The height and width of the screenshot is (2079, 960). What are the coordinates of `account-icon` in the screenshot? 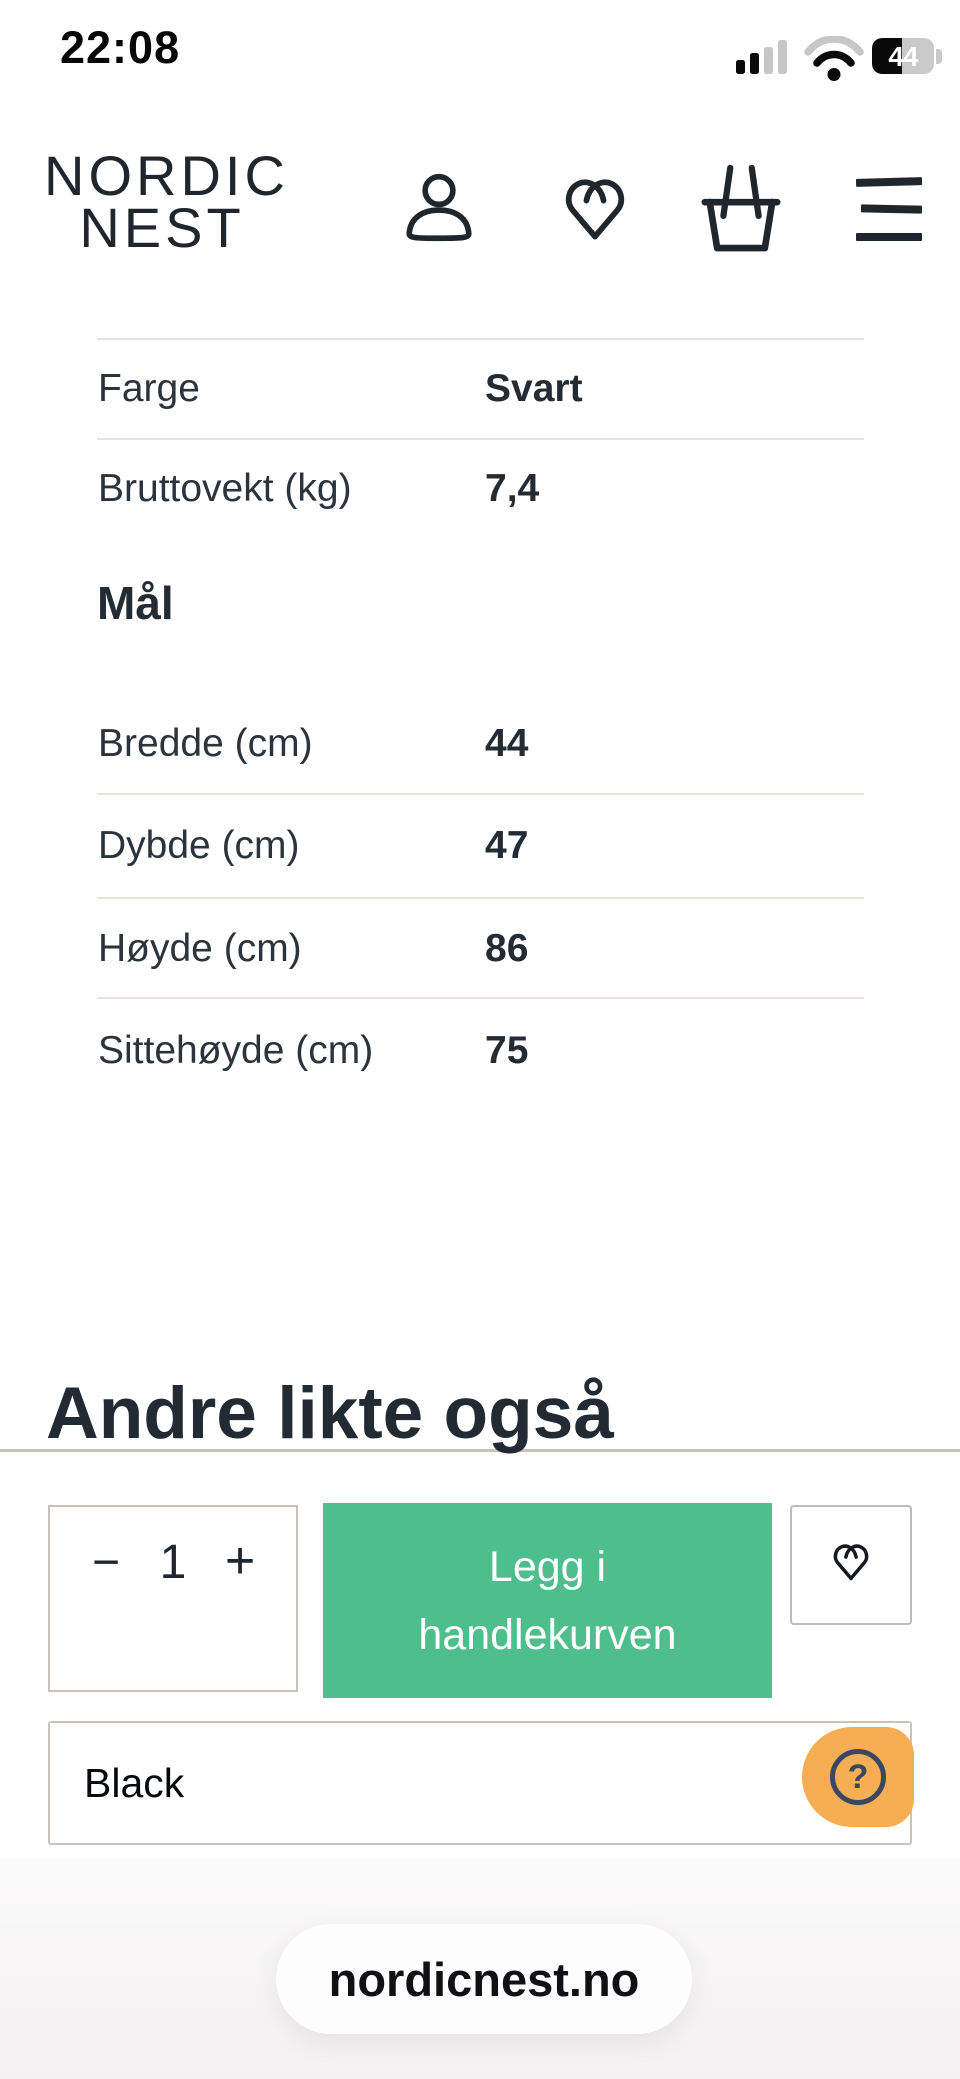 It's located at (439, 209).